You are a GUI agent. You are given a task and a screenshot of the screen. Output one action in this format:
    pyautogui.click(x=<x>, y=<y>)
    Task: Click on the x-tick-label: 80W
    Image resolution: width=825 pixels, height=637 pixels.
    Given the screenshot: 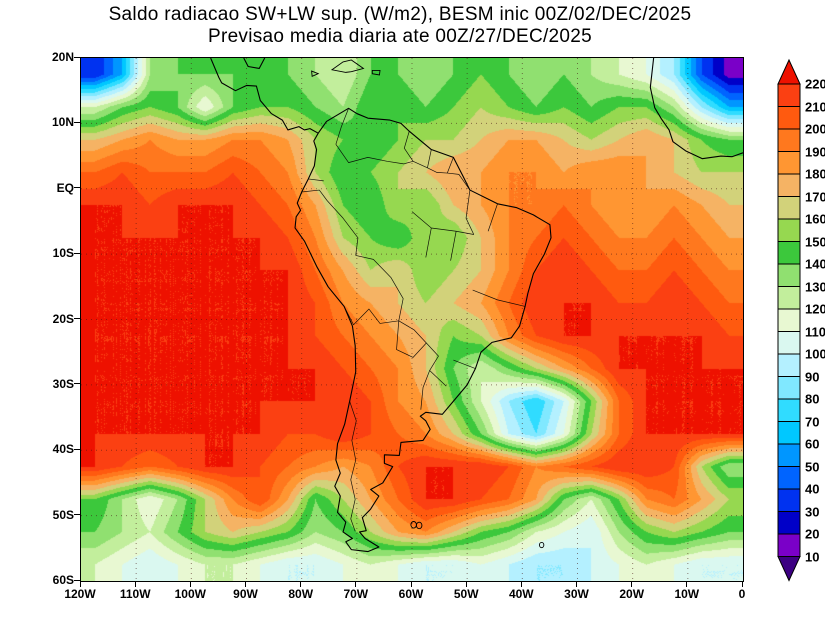 What is the action you would take?
    pyautogui.click(x=301, y=594)
    